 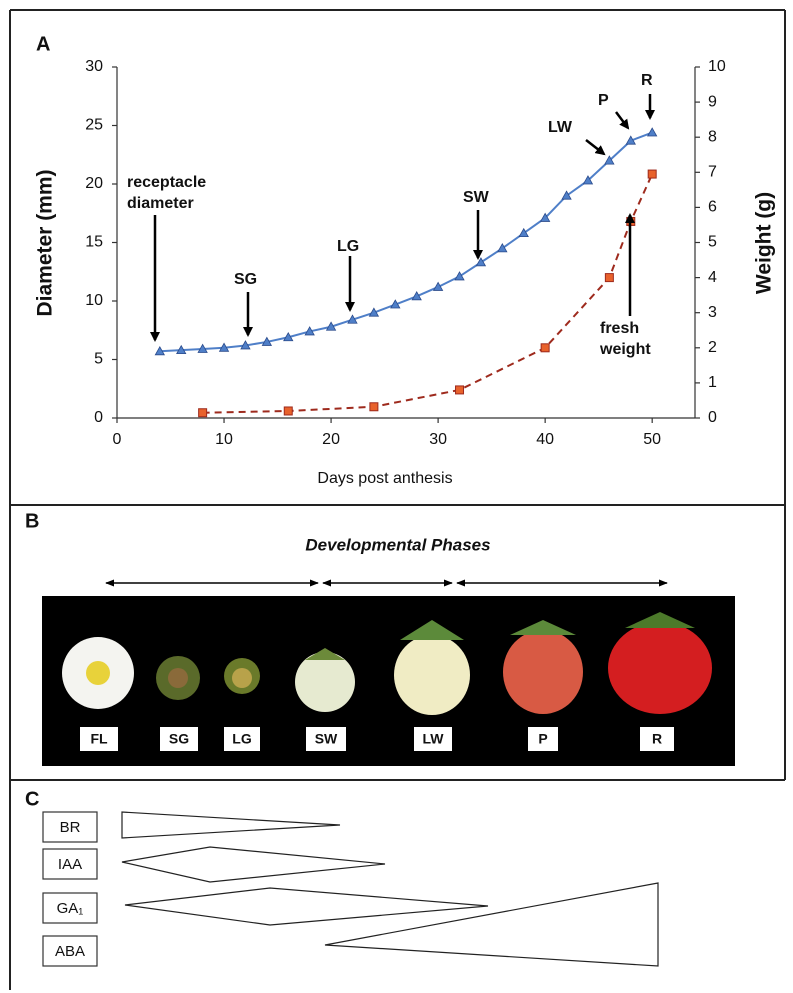 What do you see at coordinates (397, 544) in the screenshot?
I see `panel-title: Developmental Phases` at bounding box center [397, 544].